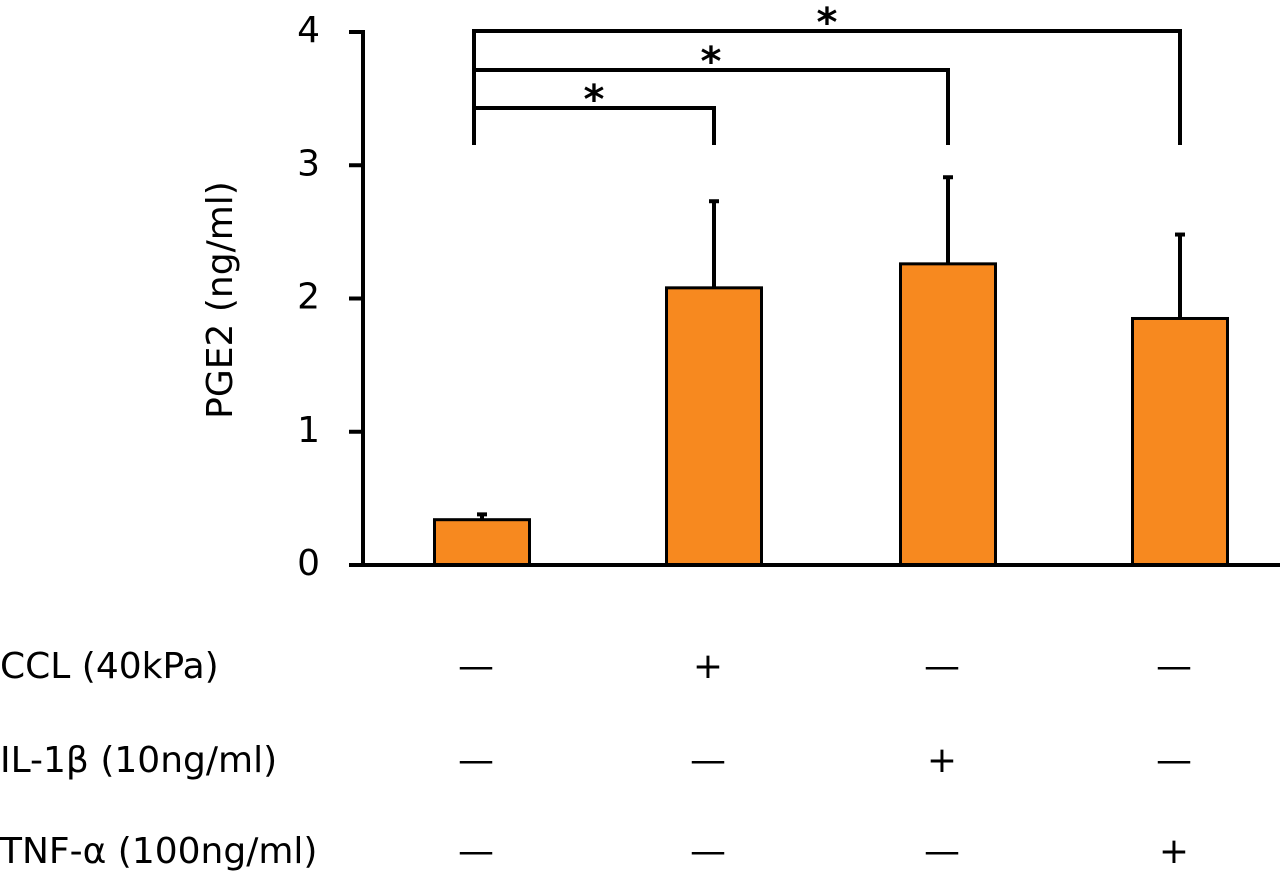 Image resolution: width=1280 pixels, height=881 pixels. What do you see at coordinates (308, 430) in the screenshot?
I see `y-tick-label: 1` at bounding box center [308, 430].